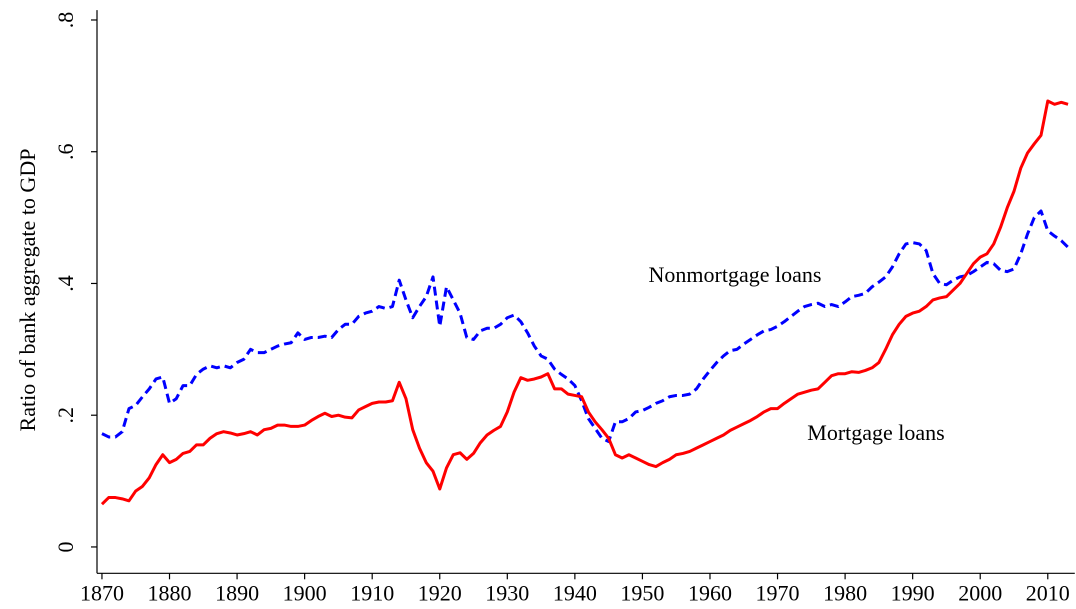 The width and height of the screenshot is (1076, 609). I want to click on x-tick-label: 1940, so click(575, 592).